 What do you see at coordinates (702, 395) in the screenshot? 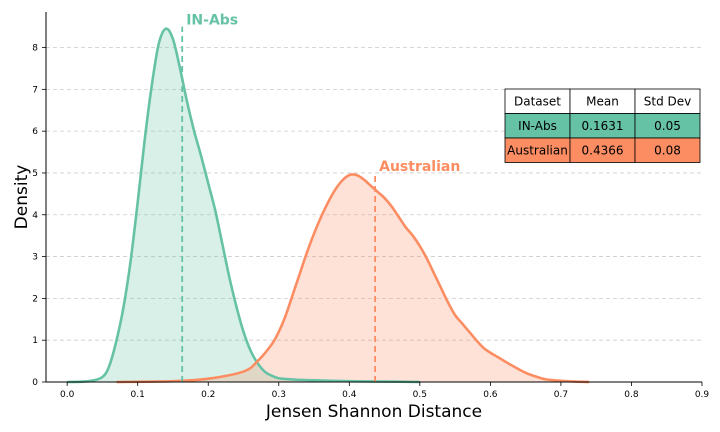
I see `x-tick-label: 0.9` at bounding box center [702, 395].